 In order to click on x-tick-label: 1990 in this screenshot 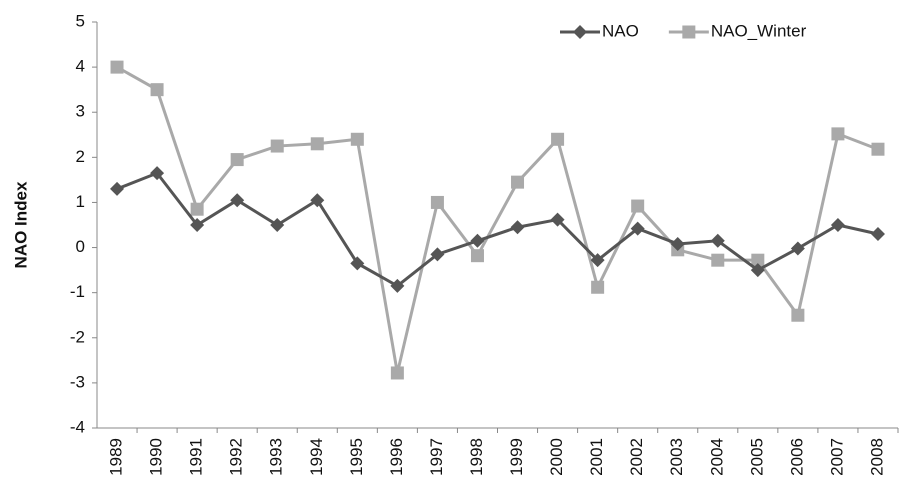, I will do `click(156, 457)`.